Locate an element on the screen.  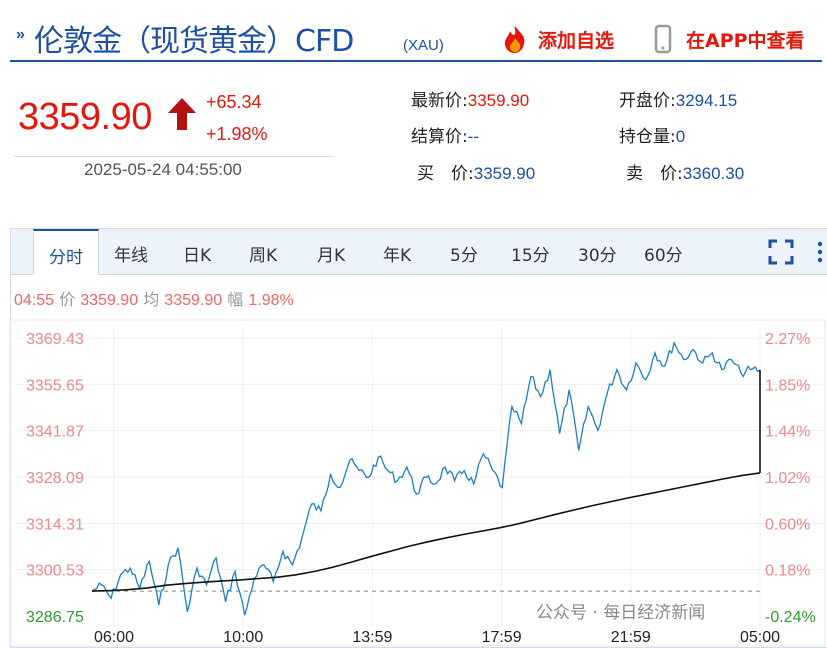
tab-yearly-k: 年K is located at coordinates (397, 256).